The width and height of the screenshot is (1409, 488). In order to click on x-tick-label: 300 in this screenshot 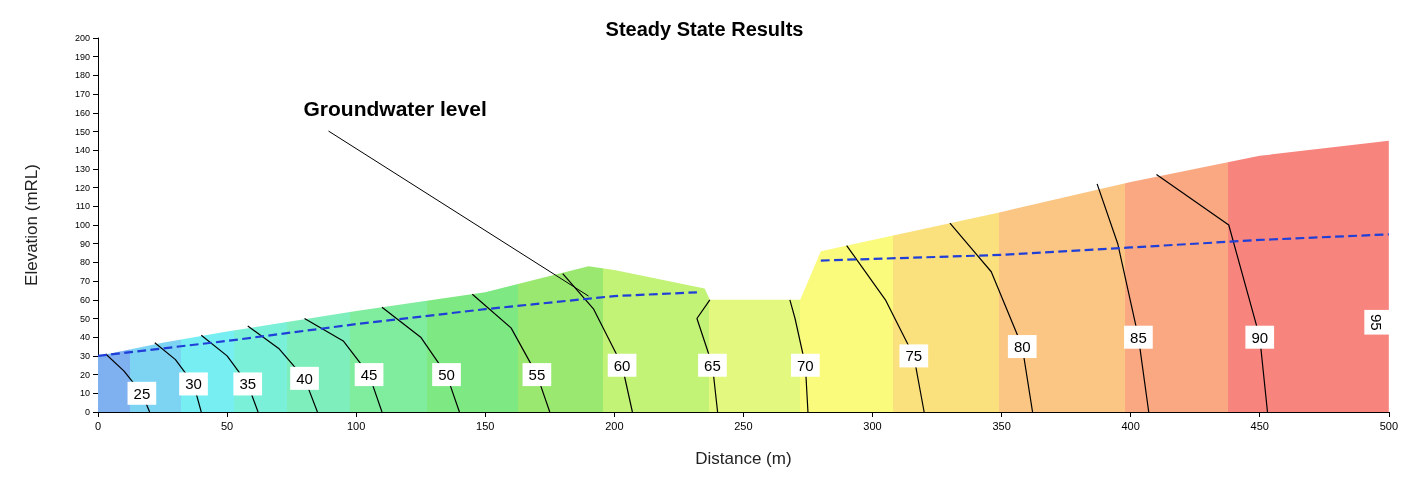, I will do `click(872, 425)`.